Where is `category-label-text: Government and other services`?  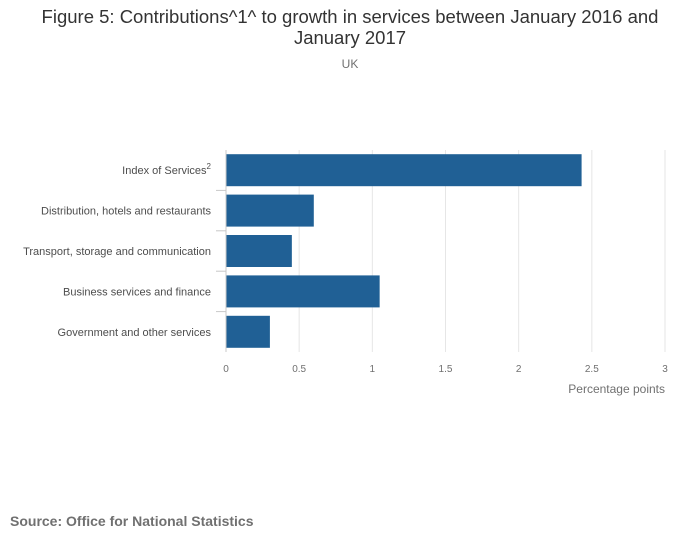
category-label-text: Government and other services is located at coordinates (135, 333).